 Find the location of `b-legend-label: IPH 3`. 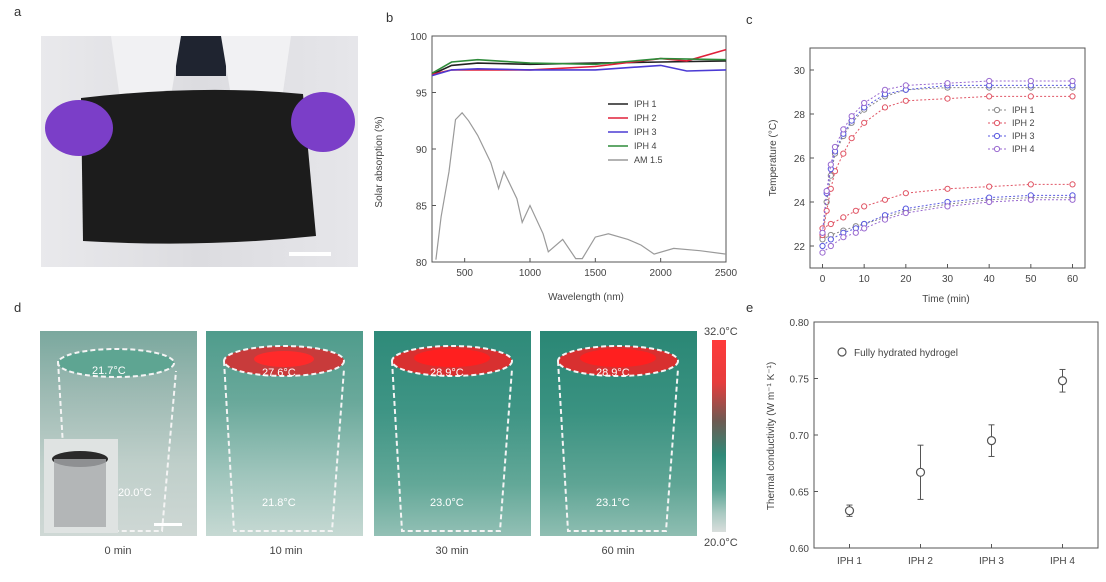

b-legend-label: IPH 3 is located at coordinates (645, 132).